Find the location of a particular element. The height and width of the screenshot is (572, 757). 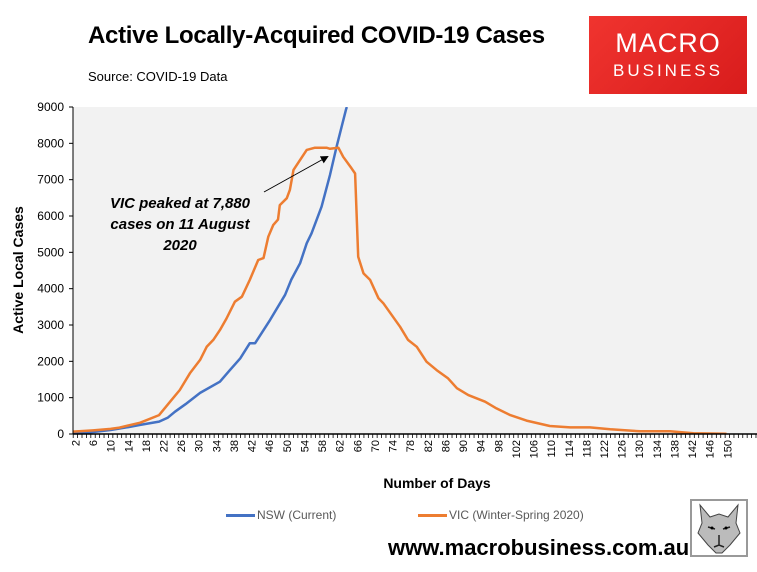

annotation-line-2: cases on 11 August is located at coordinates (180, 224).